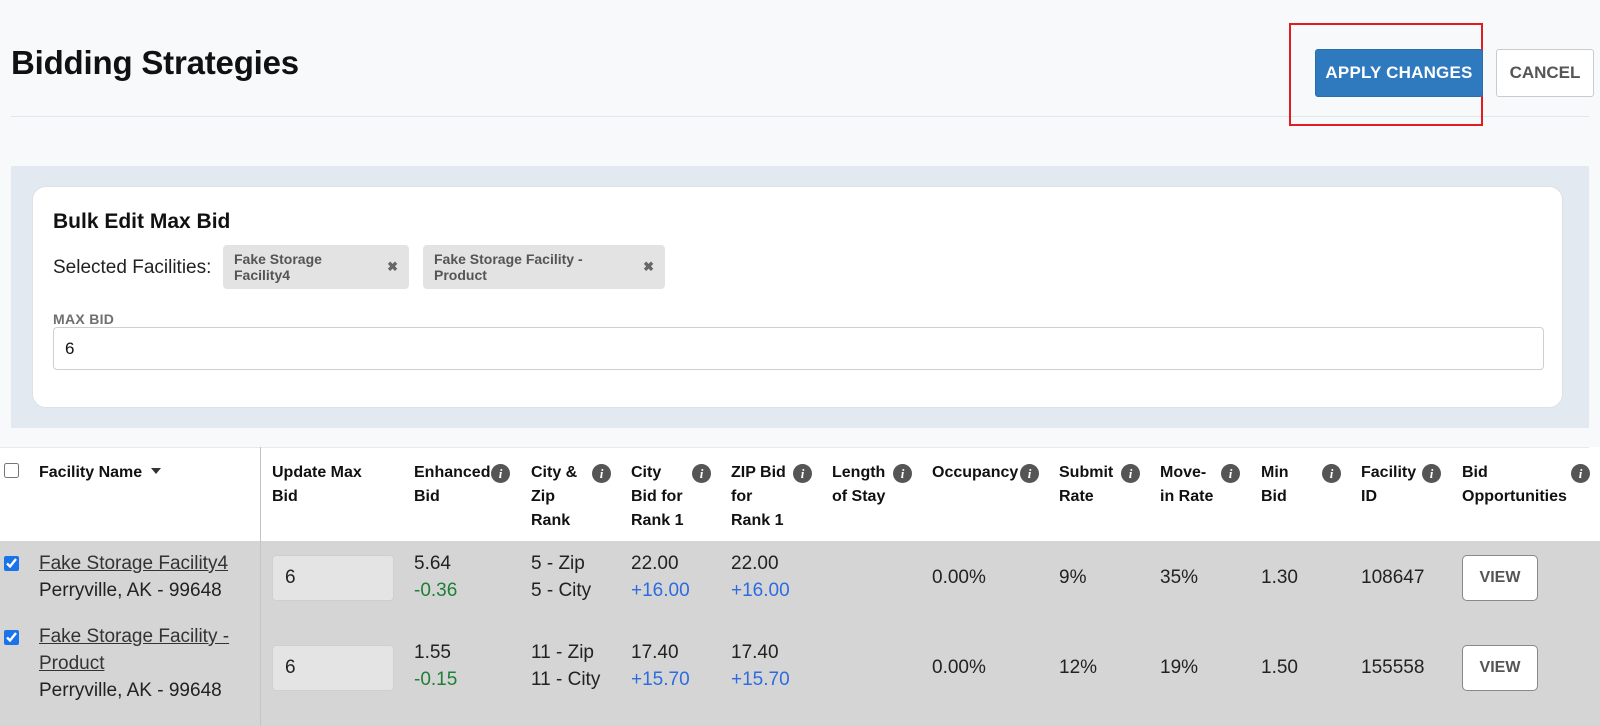 The width and height of the screenshot is (1600, 726). Describe the element at coordinates (760, 666) in the screenshot. I see `zip-bid-cell: 17.40 +15.70` at that location.